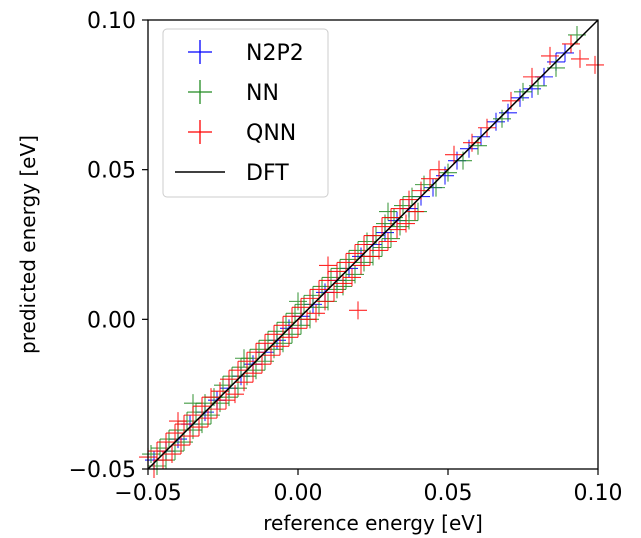  What do you see at coordinates (271, 133) in the screenshot?
I see `legend-label: QNN` at bounding box center [271, 133].